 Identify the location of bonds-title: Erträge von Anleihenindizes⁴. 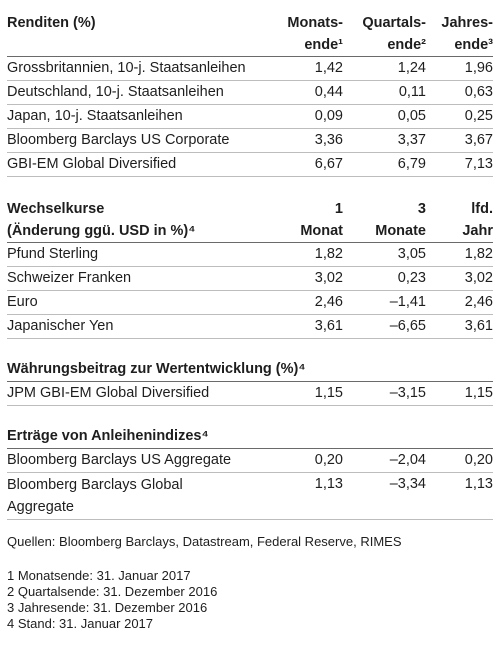
(108, 436).